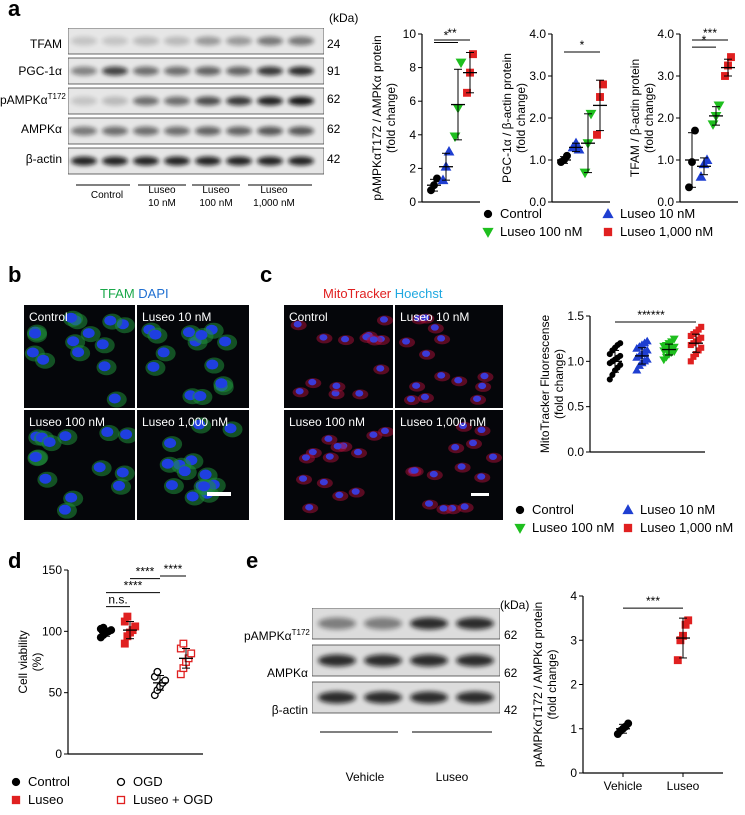 The width and height of the screenshot is (745, 815). I want to click on y-tick-label: 10, so click(410, 34).